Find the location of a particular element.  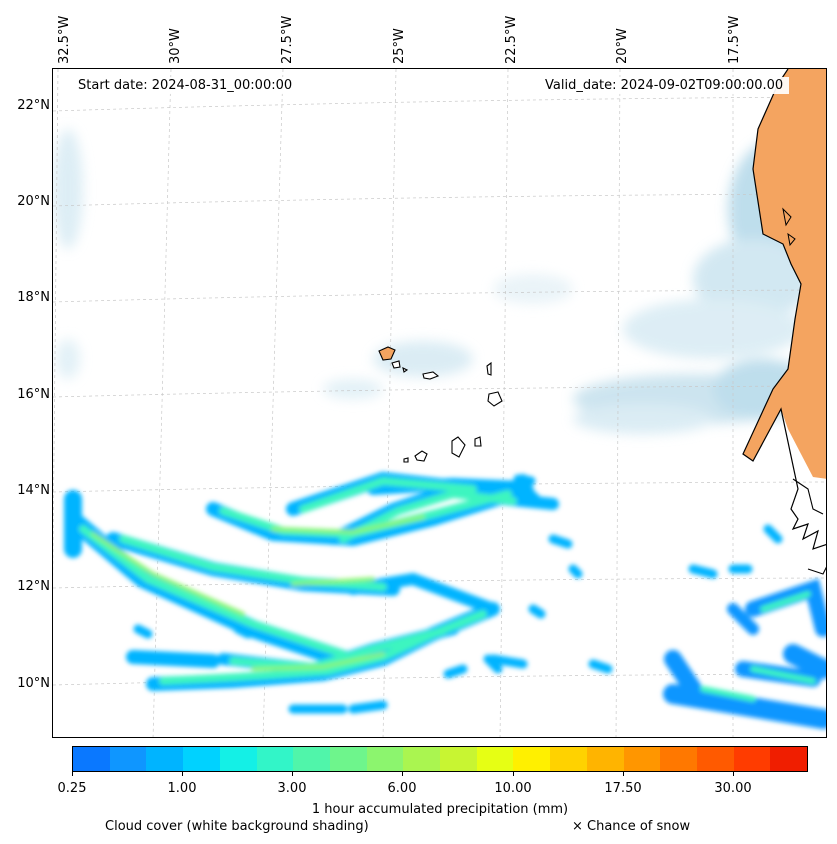

cape-verde-islands is located at coordinates (440, 404).